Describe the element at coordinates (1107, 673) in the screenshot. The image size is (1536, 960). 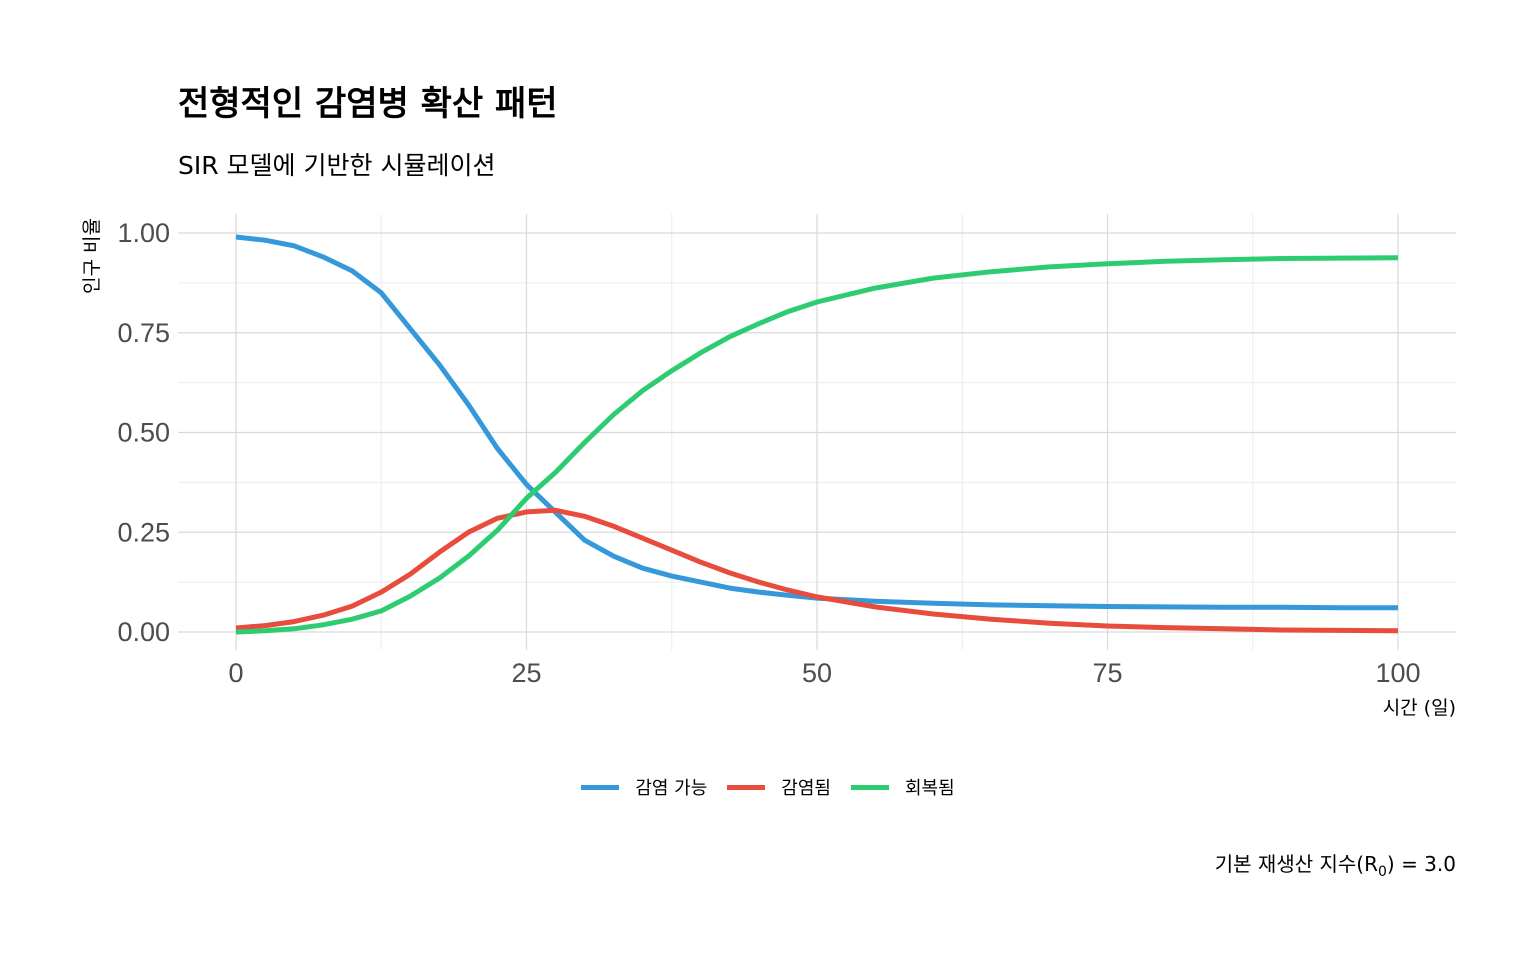
I see `x-tick-label: 75` at that location.